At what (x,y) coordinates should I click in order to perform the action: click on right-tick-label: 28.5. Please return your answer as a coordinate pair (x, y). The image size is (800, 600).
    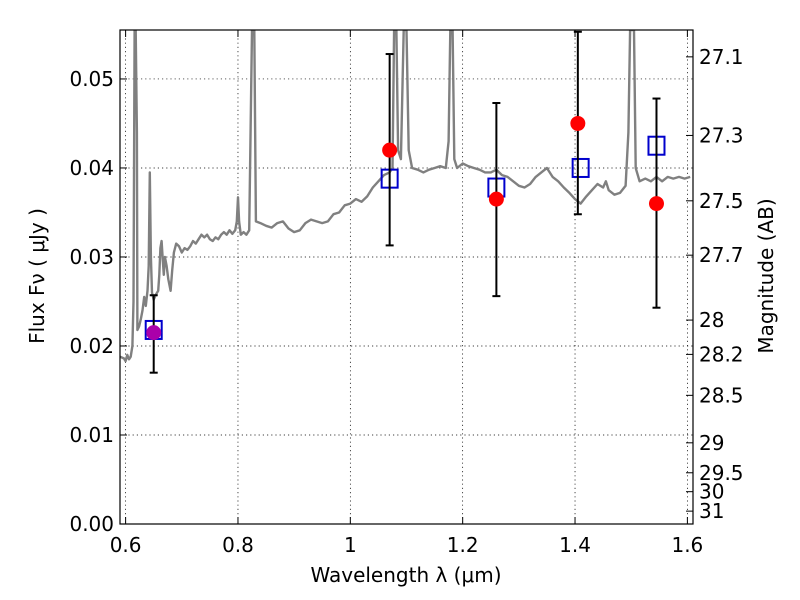
    Looking at the image, I should click on (721, 395).